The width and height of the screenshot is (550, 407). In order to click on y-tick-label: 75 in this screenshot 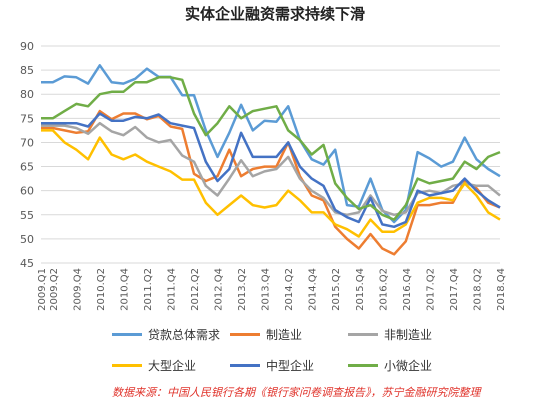, I will do `click(27, 118)`.